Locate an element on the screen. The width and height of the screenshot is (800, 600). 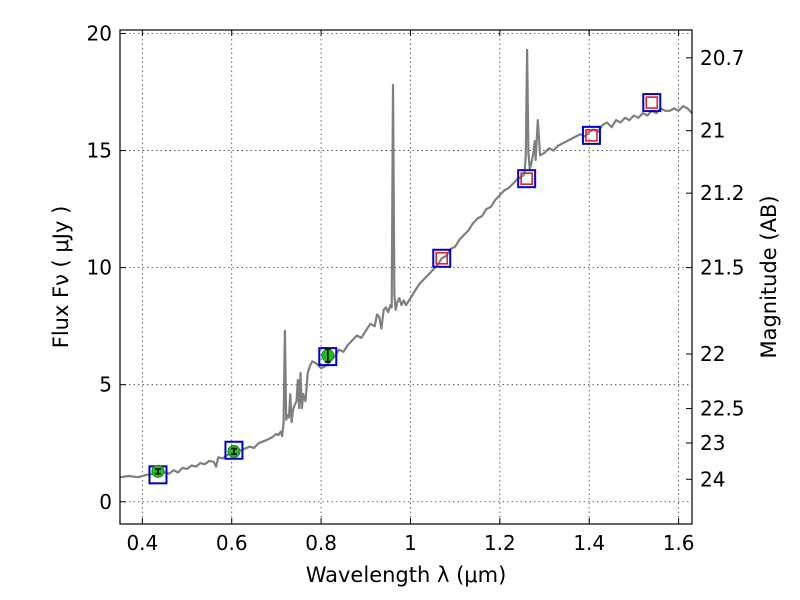
y-tick-label: 15 is located at coordinates (99, 151).